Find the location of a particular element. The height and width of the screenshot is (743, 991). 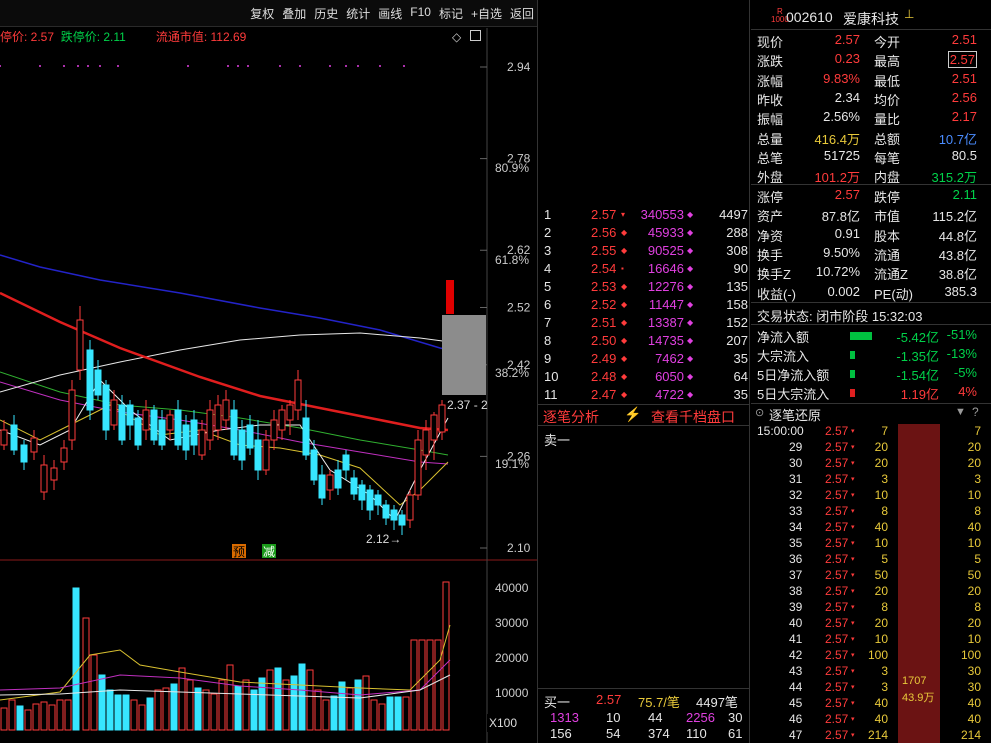

float-market-cap: 流通市值: 112.69 is located at coordinates (201, 37).